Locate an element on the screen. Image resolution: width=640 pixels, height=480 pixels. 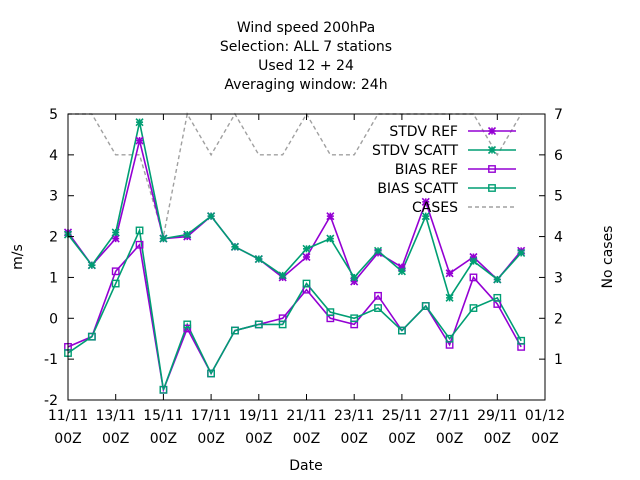
y-tick-label: 1 is located at coordinates (53, 278).